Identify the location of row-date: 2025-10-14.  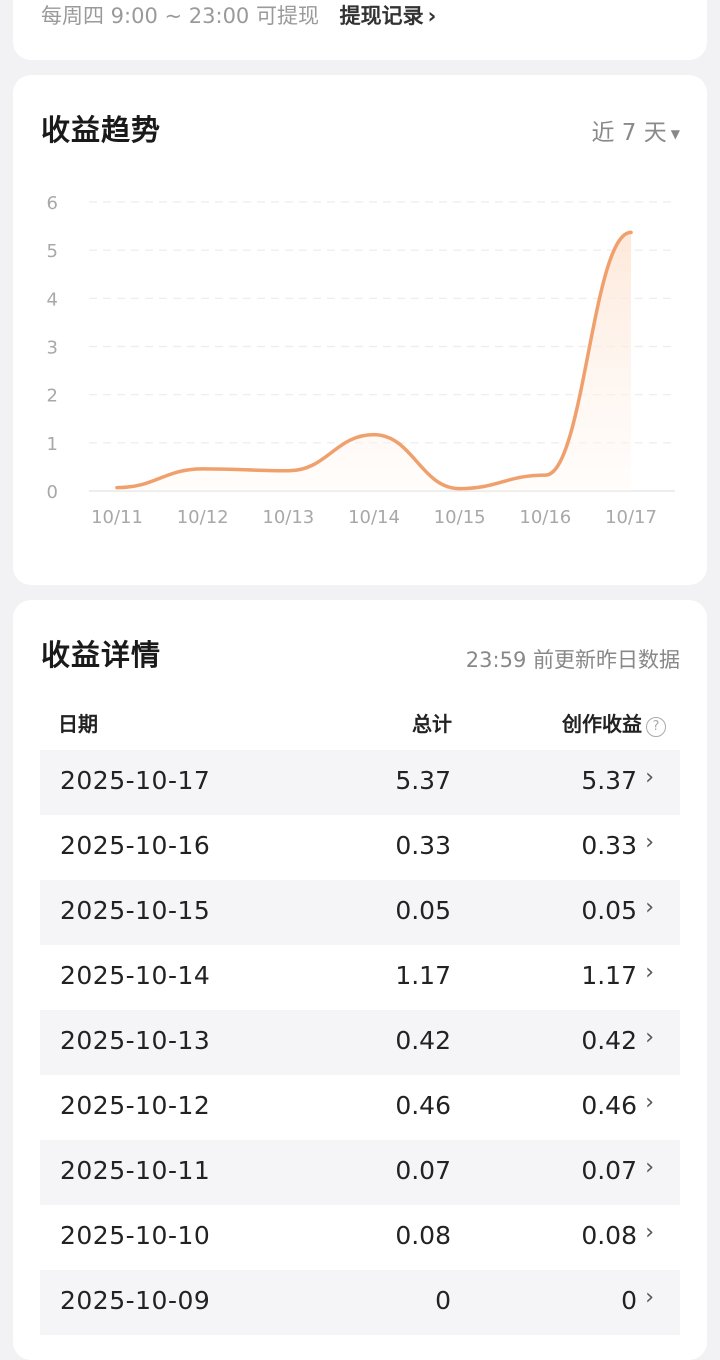
(135, 975).